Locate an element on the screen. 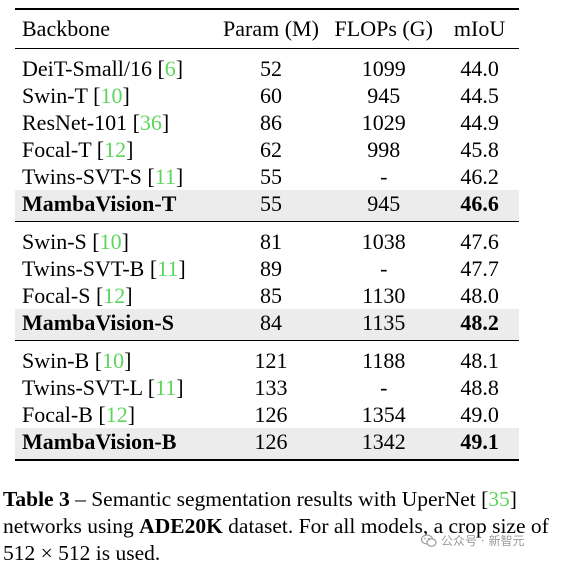 This screenshot has height=567, width=578. watermark: 公众号 · 新智元 is located at coordinates (472, 540).